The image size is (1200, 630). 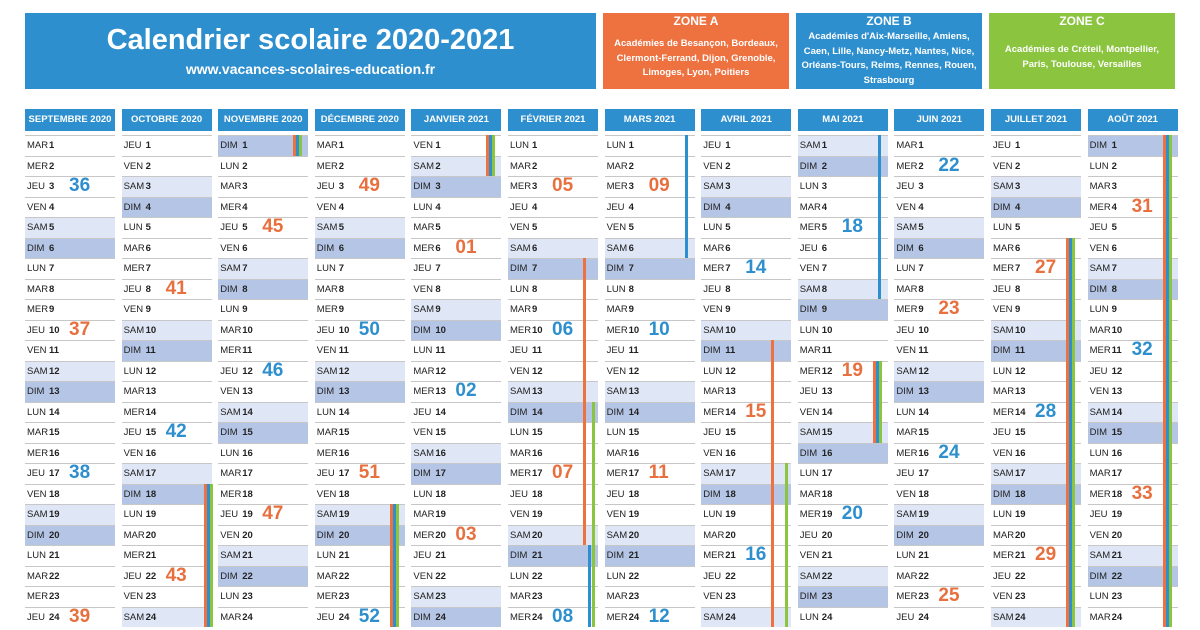 I want to click on day-row: JEU 14, so click(x=456, y=412).